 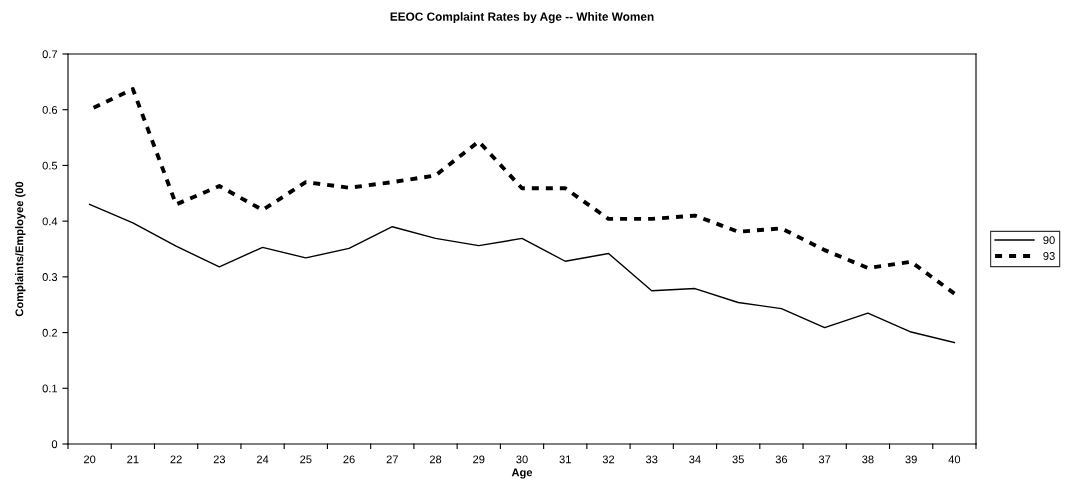 I want to click on x-tick-label: 23, so click(x=219, y=459).